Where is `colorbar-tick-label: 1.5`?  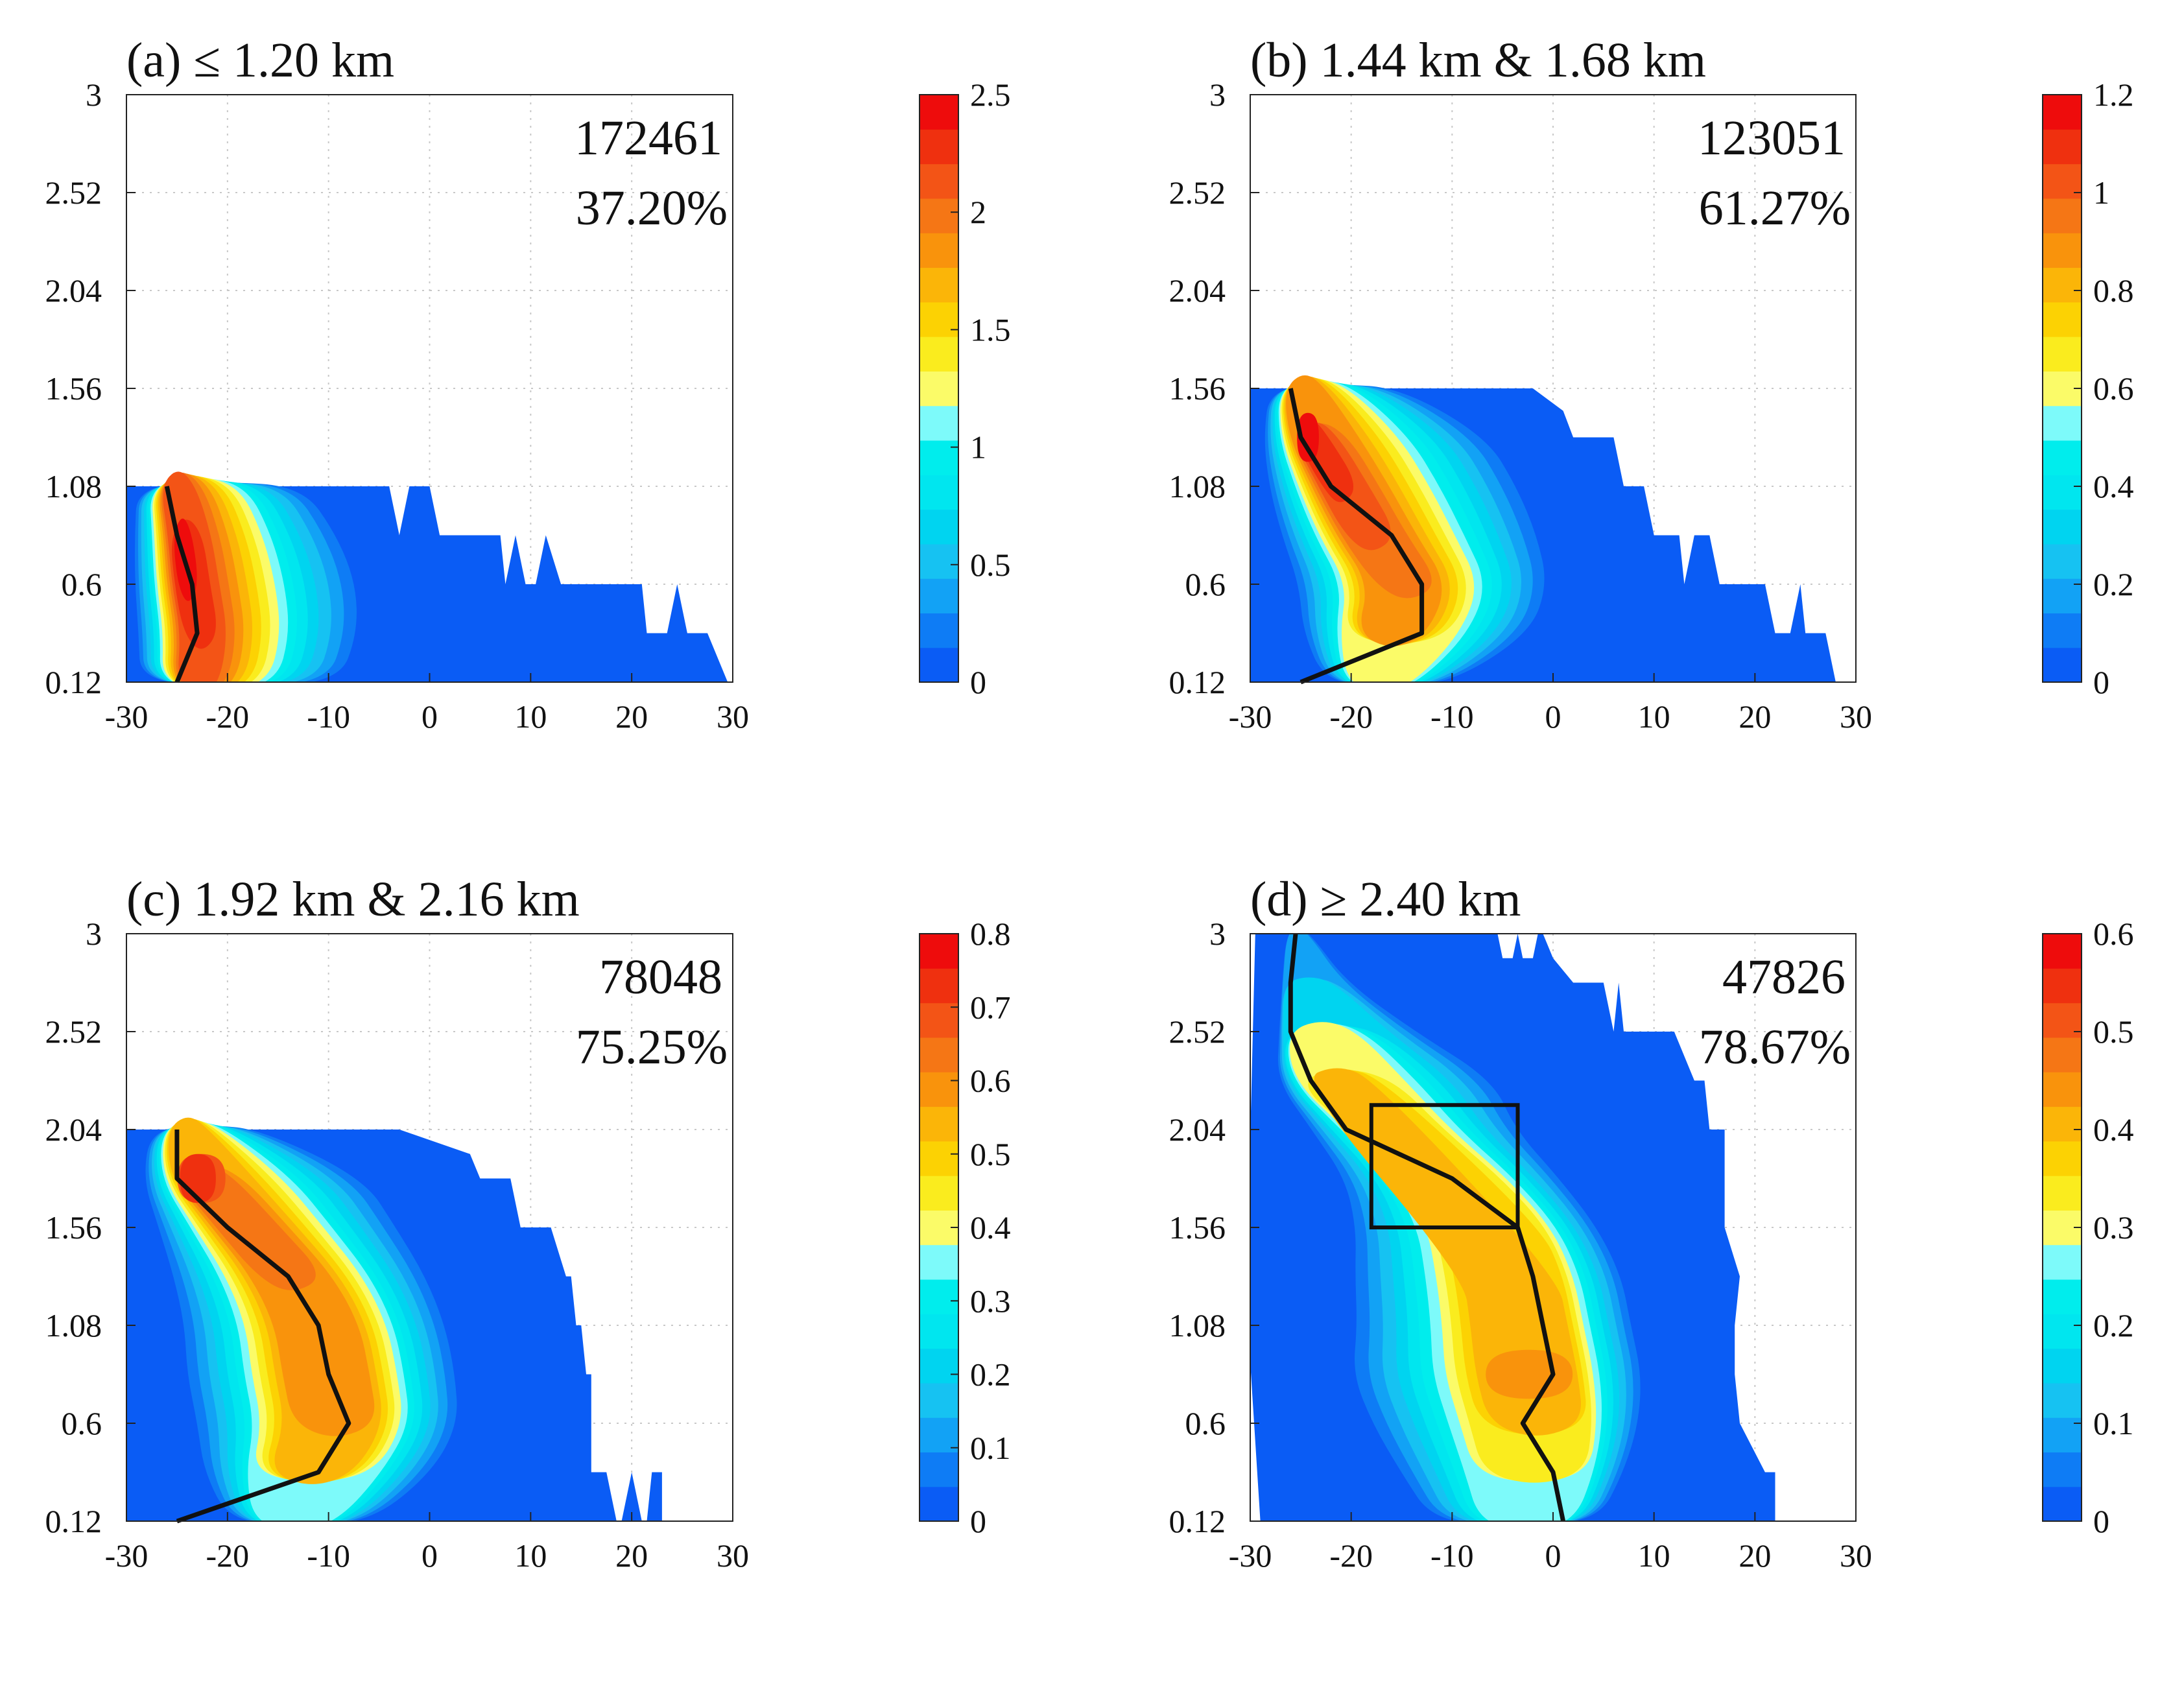 colorbar-tick-label: 1.5 is located at coordinates (991, 329).